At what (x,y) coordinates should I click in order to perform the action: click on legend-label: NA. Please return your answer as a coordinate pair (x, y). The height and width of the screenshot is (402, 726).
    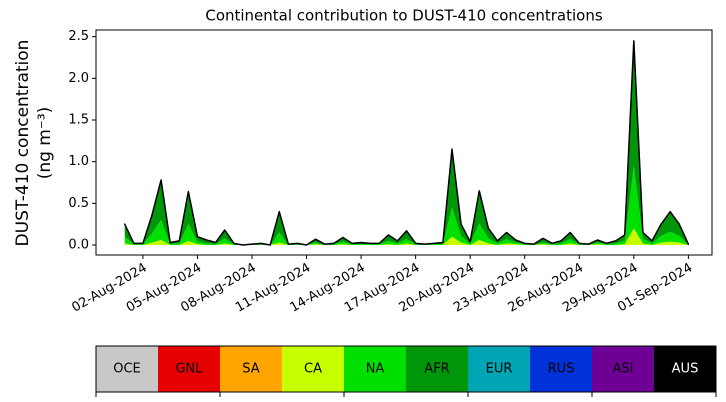
    Looking at the image, I should click on (375, 369).